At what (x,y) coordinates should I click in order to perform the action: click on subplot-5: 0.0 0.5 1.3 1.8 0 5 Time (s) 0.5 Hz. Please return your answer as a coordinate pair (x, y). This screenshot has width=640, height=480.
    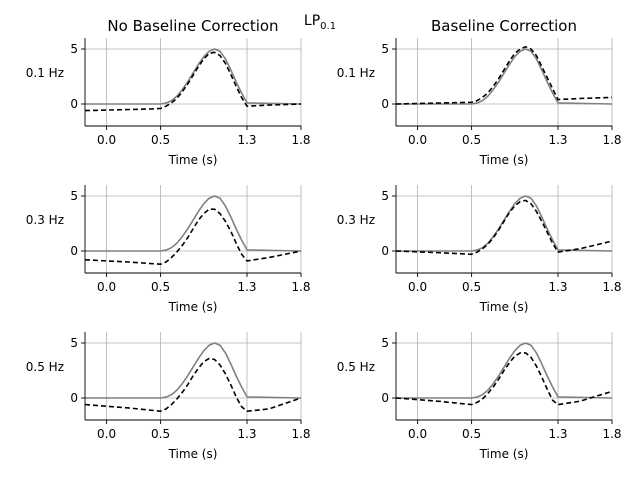
    Looking at the image, I should click on (168, 396).